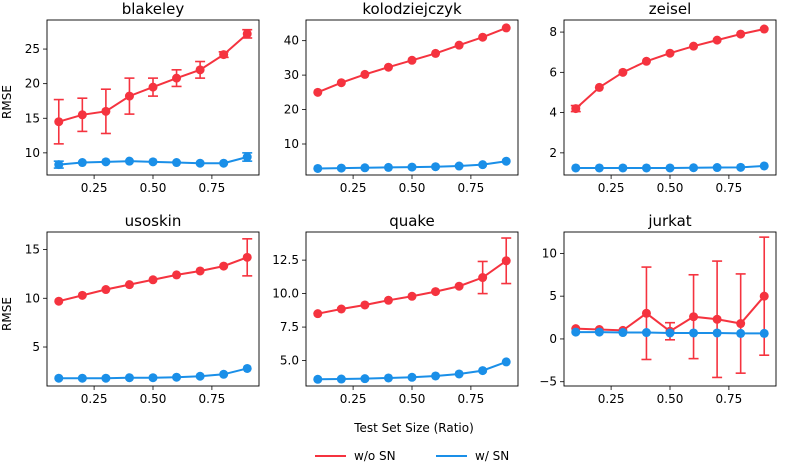  Describe the element at coordinates (553, 153) in the screenshot. I see `y-tick-label: 2` at that location.